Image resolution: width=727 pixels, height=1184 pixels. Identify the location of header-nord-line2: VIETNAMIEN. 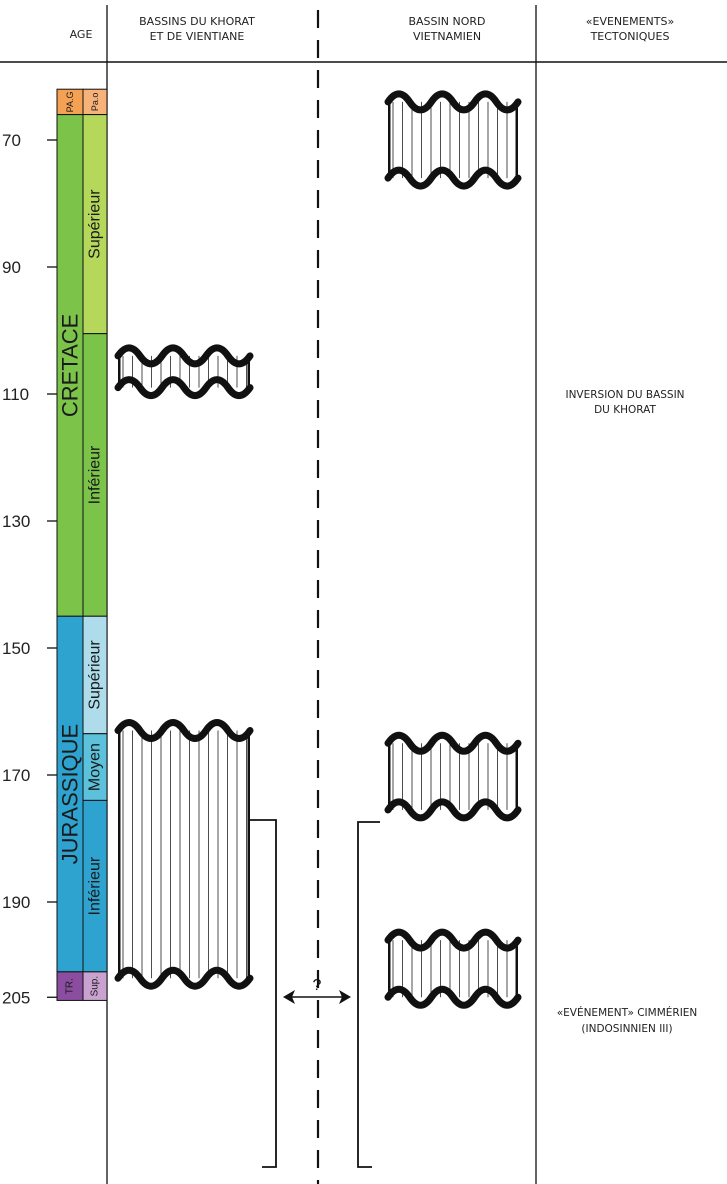
(447, 36).